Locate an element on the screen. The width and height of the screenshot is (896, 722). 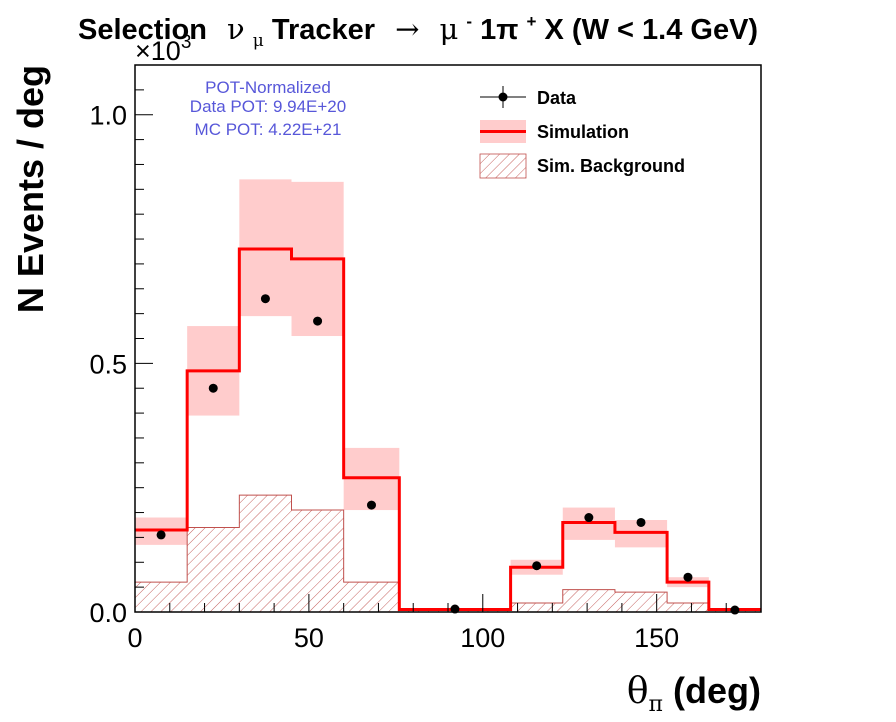
x-label-pi: π is located at coordinates (656, 704).